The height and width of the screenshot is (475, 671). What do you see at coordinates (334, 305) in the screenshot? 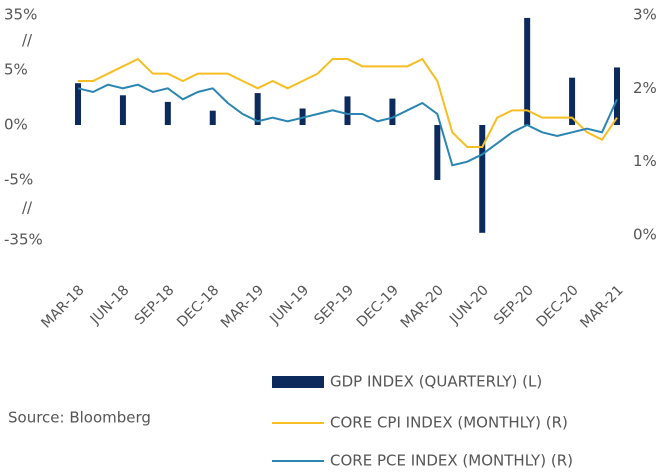
I see `x-tick-label: SEP-19` at bounding box center [334, 305].